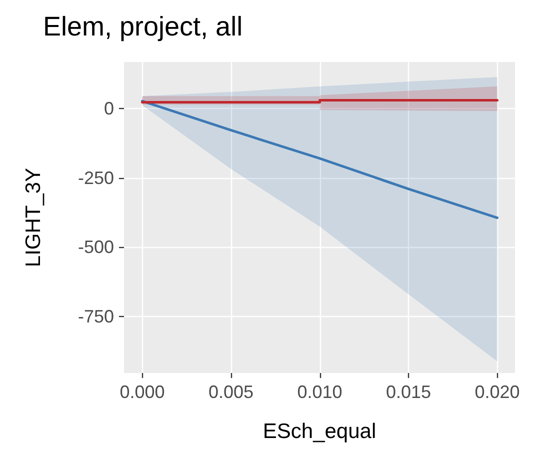 The image size is (534, 460). What do you see at coordinates (409, 392) in the screenshot?
I see `x-tick-label: 0.015` at bounding box center [409, 392].